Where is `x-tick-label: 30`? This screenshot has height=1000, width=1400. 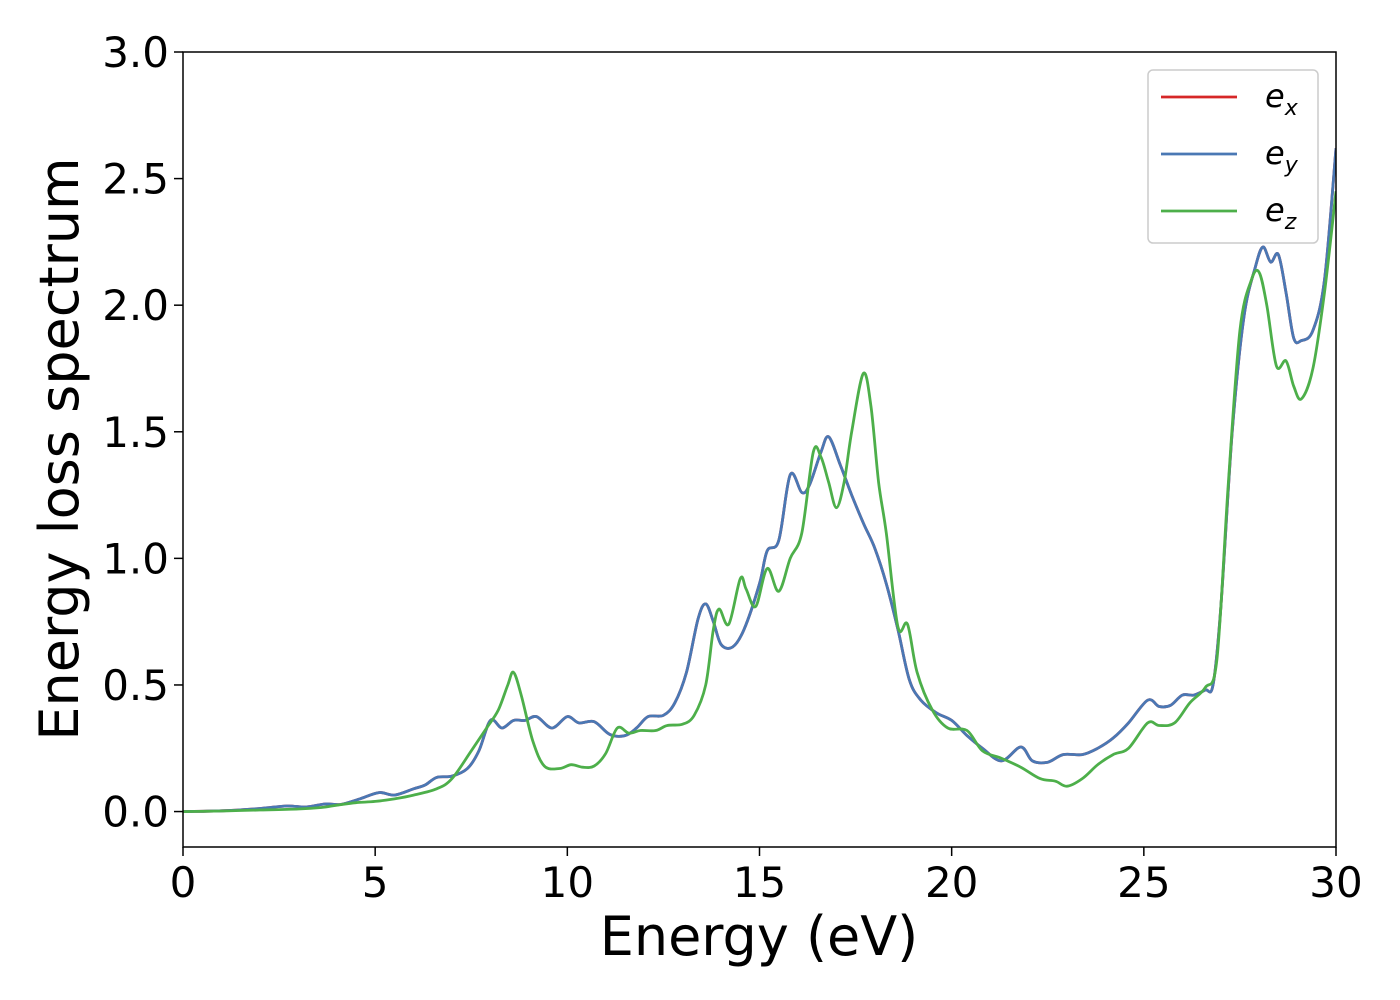
x-tick-label: 30 is located at coordinates (1335, 882).